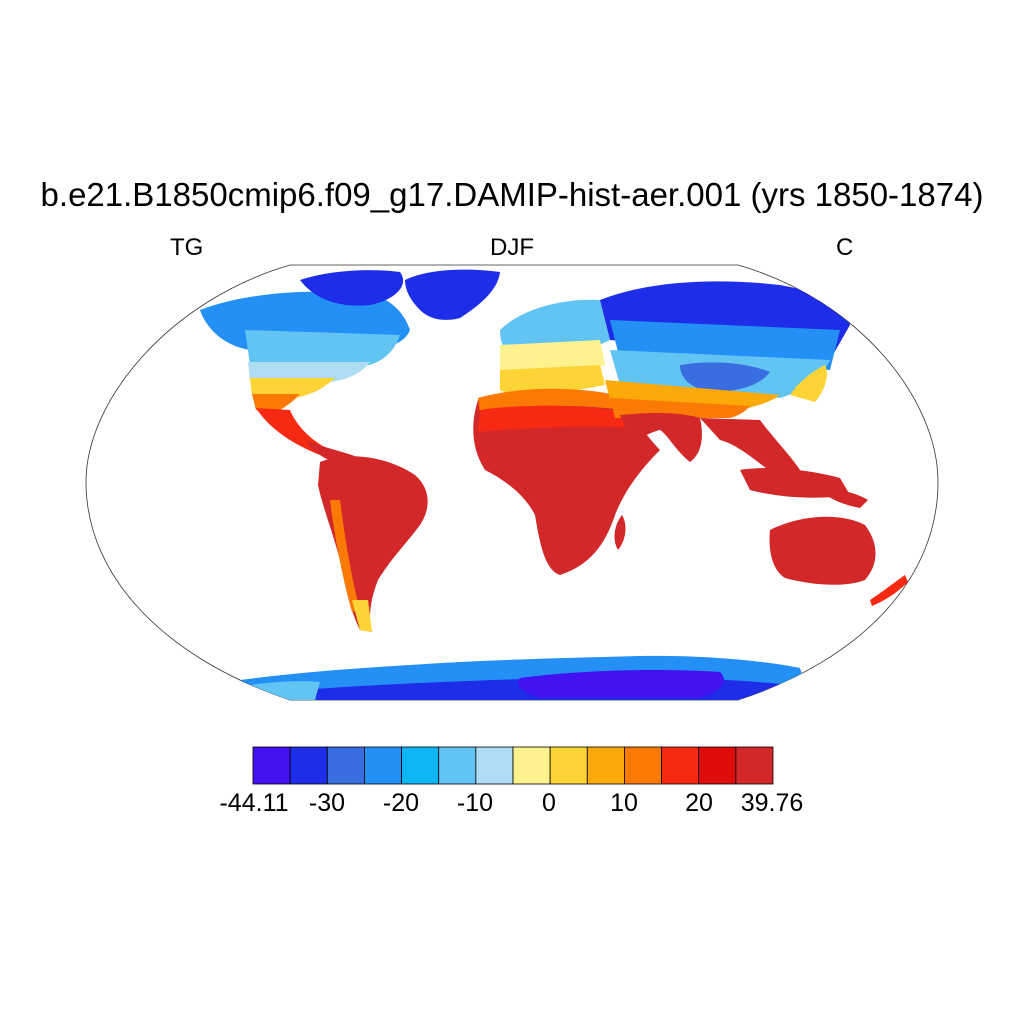 Image resolution: width=1024 pixels, height=1024 pixels. Describe the element at coordinates (772, 803) in the screenshot. I see `colorbar-label: 39.76` at that location.